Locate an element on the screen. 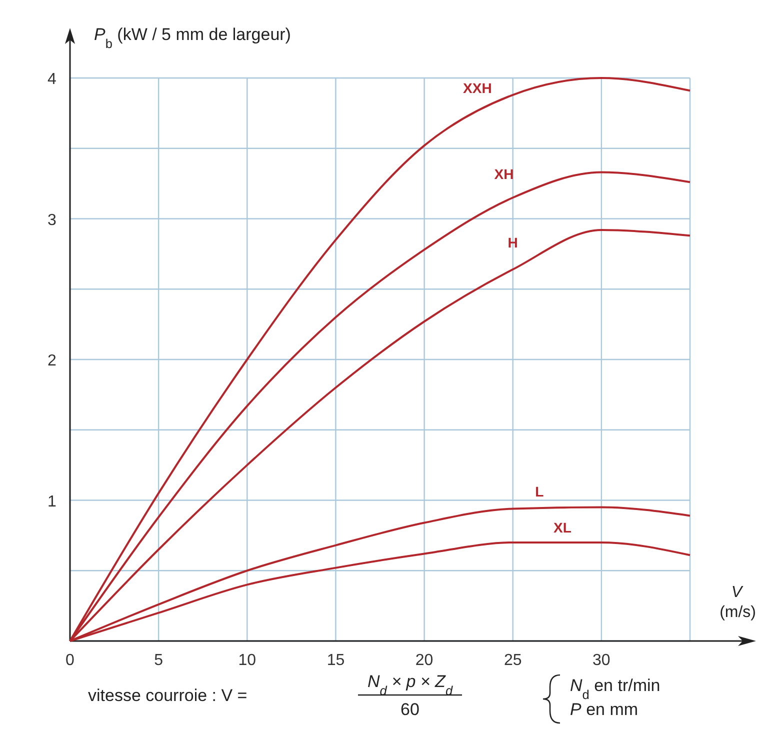 Image resolution: width=766 pixels, height=733 pixels. y-tick-label: 1 is located at coordinates (52, 501).